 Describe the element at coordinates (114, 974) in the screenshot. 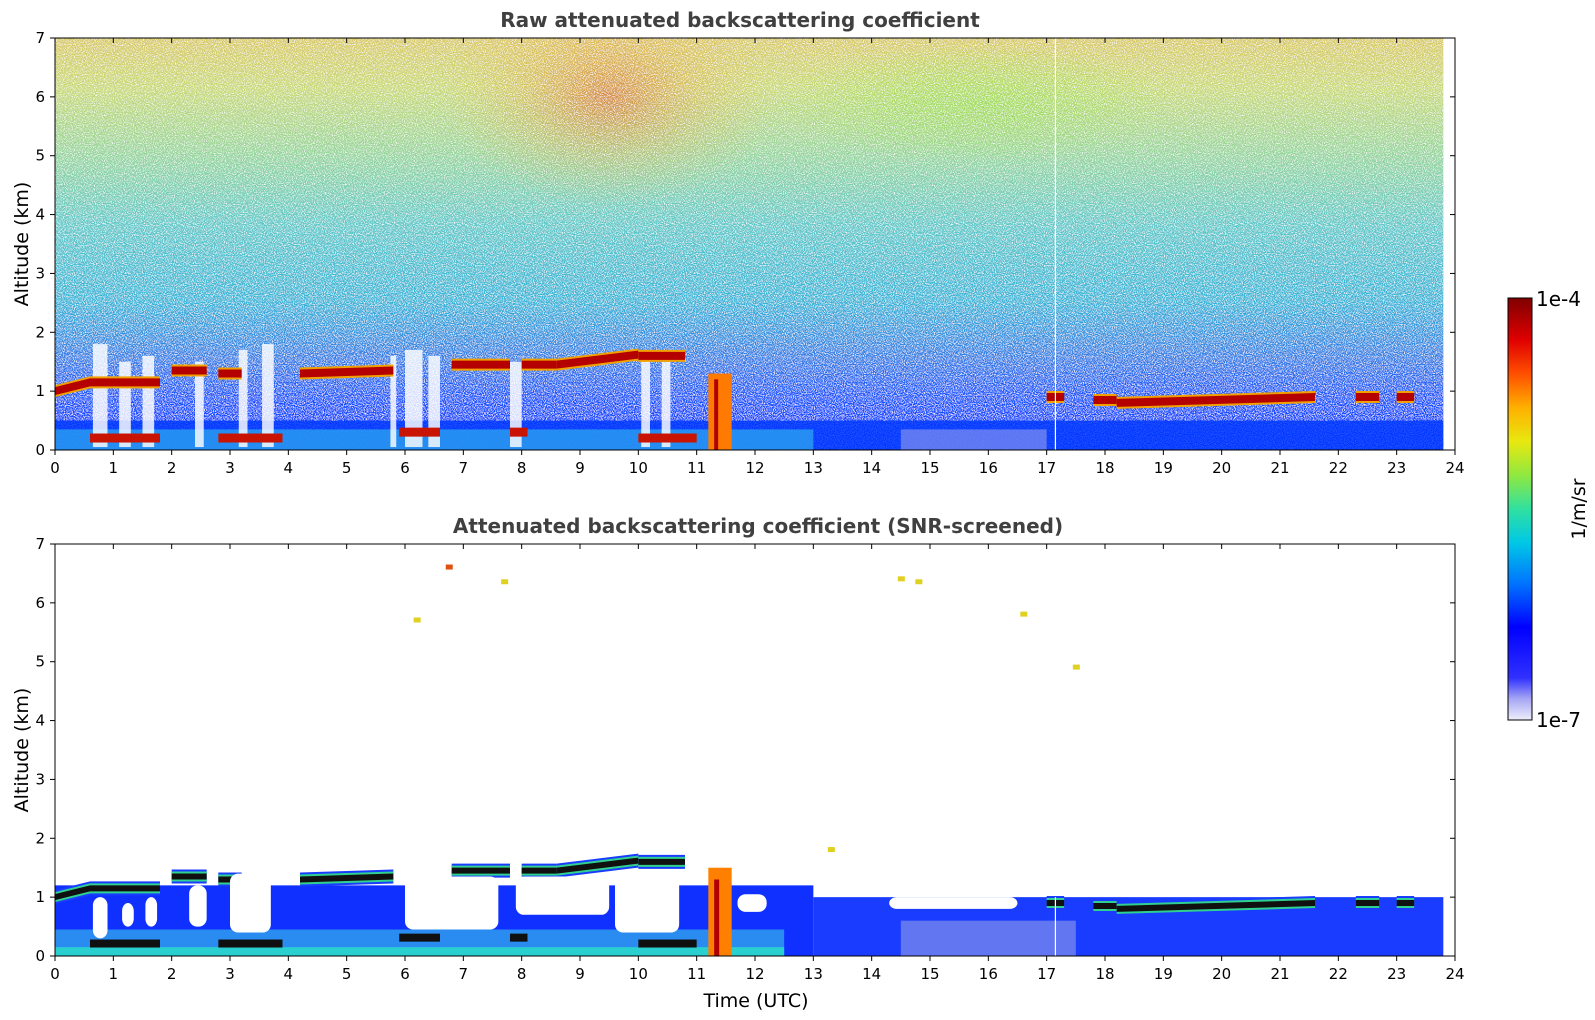

I see `bot-xtick-label: 1` at that location.